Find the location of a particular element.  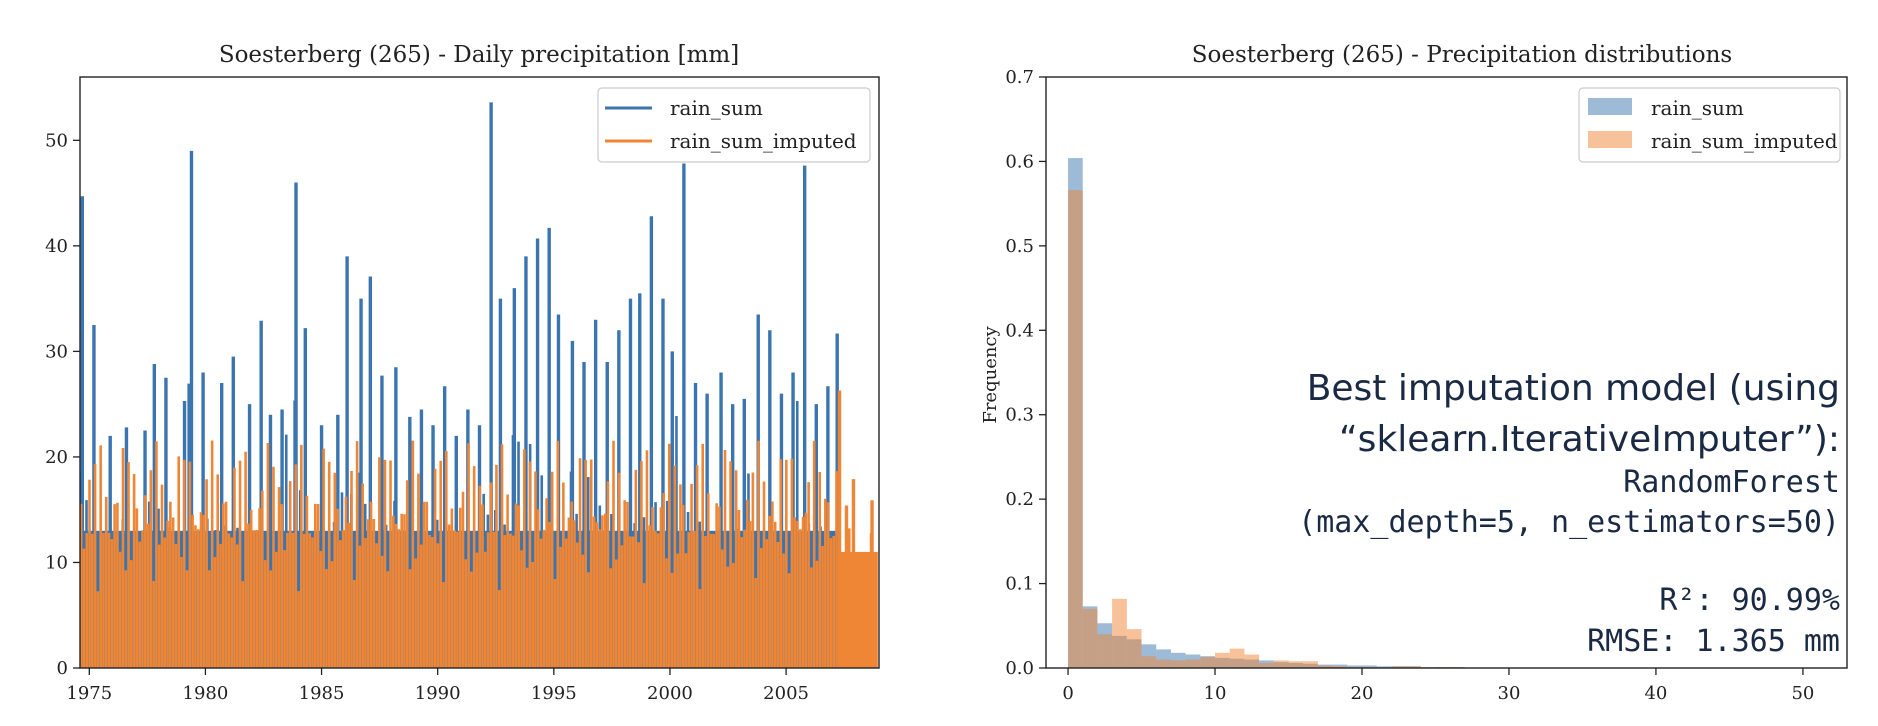

y-tick-label: 0.0 is located at coordinates (1019, 668).